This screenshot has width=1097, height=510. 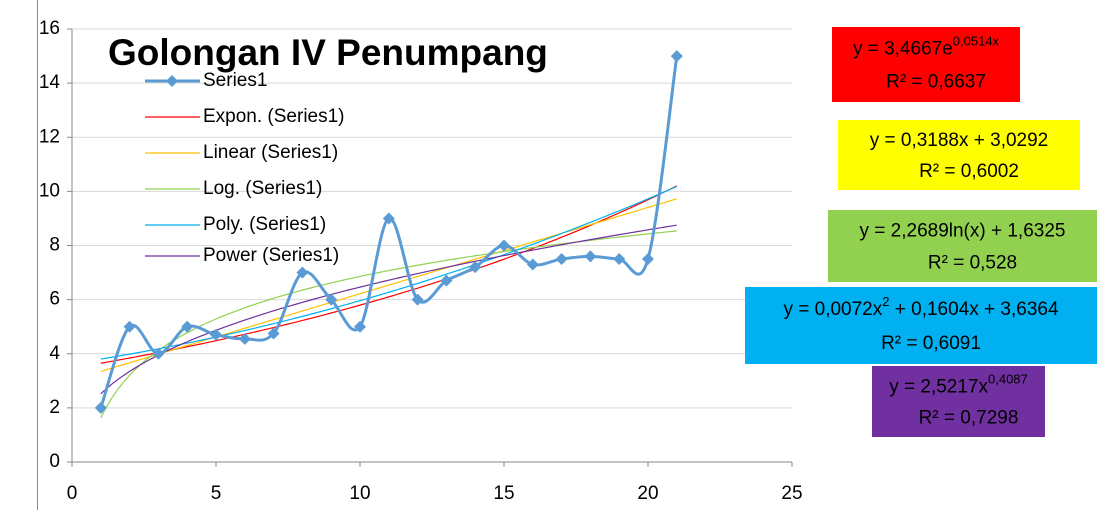 I want to click on y-tick-label: 14, so click(x=50, y=82).